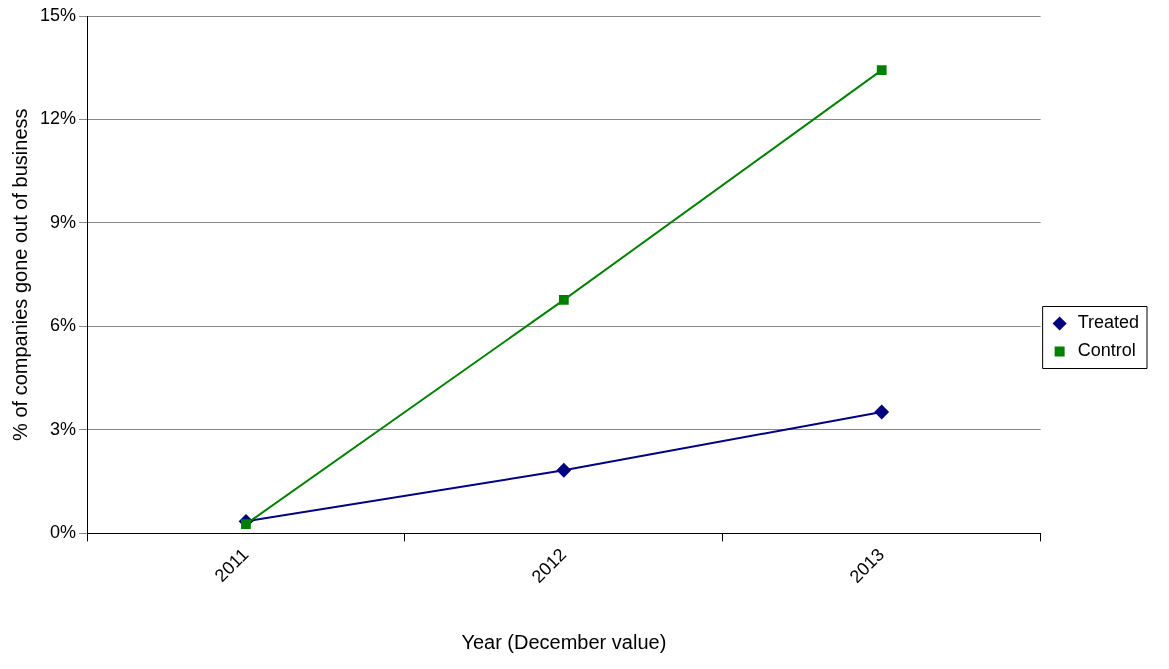 This screenshot has width=1169, height=669. What do you see at coordinates (63, 325) in the screenshot?
I see `y-tick-label: 6%` at bounding box center [63, 325].